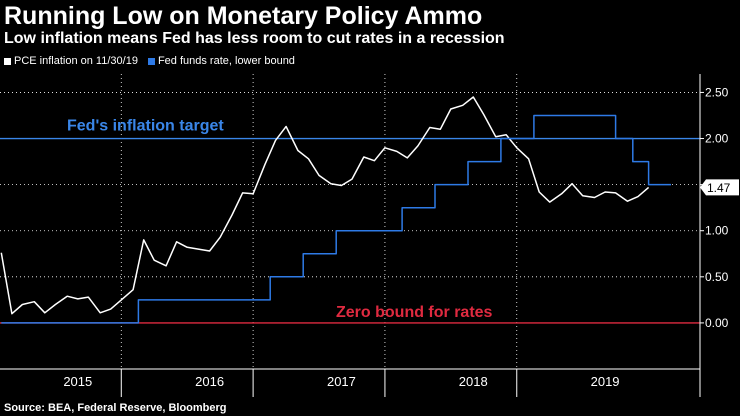 Image resolution: width=740 pixels, height=416 pixels. What do you see at coordinates (717, 277) in the screenshot?
I see `y-tick-label: 0.50` at bounding box center [717, 277].